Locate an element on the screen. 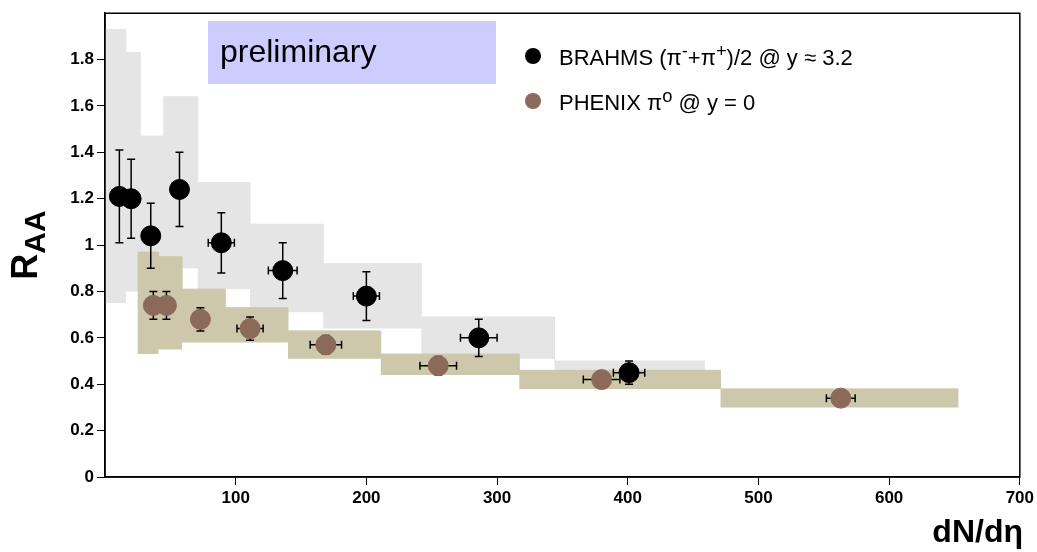 The height and width of the screenshot is (552, 1037). annotation: preliminary is located at coordinates (298, 51).